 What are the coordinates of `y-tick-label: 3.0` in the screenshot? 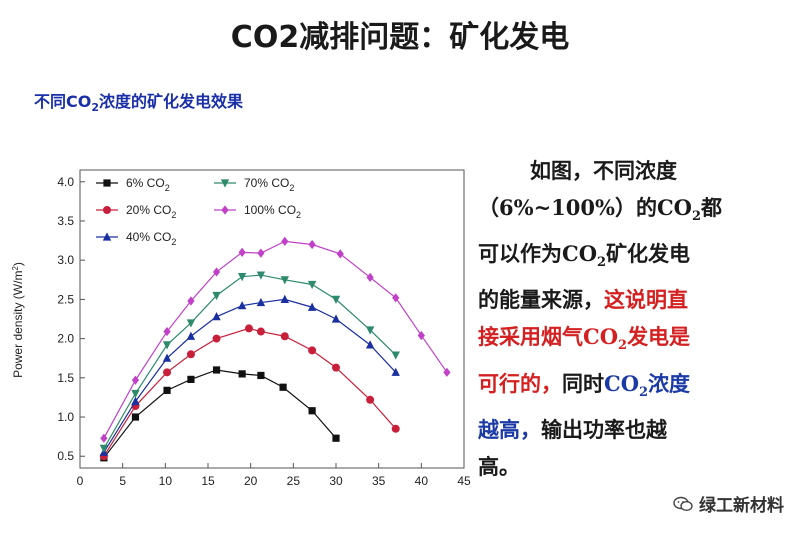 It's located at (65, 260).